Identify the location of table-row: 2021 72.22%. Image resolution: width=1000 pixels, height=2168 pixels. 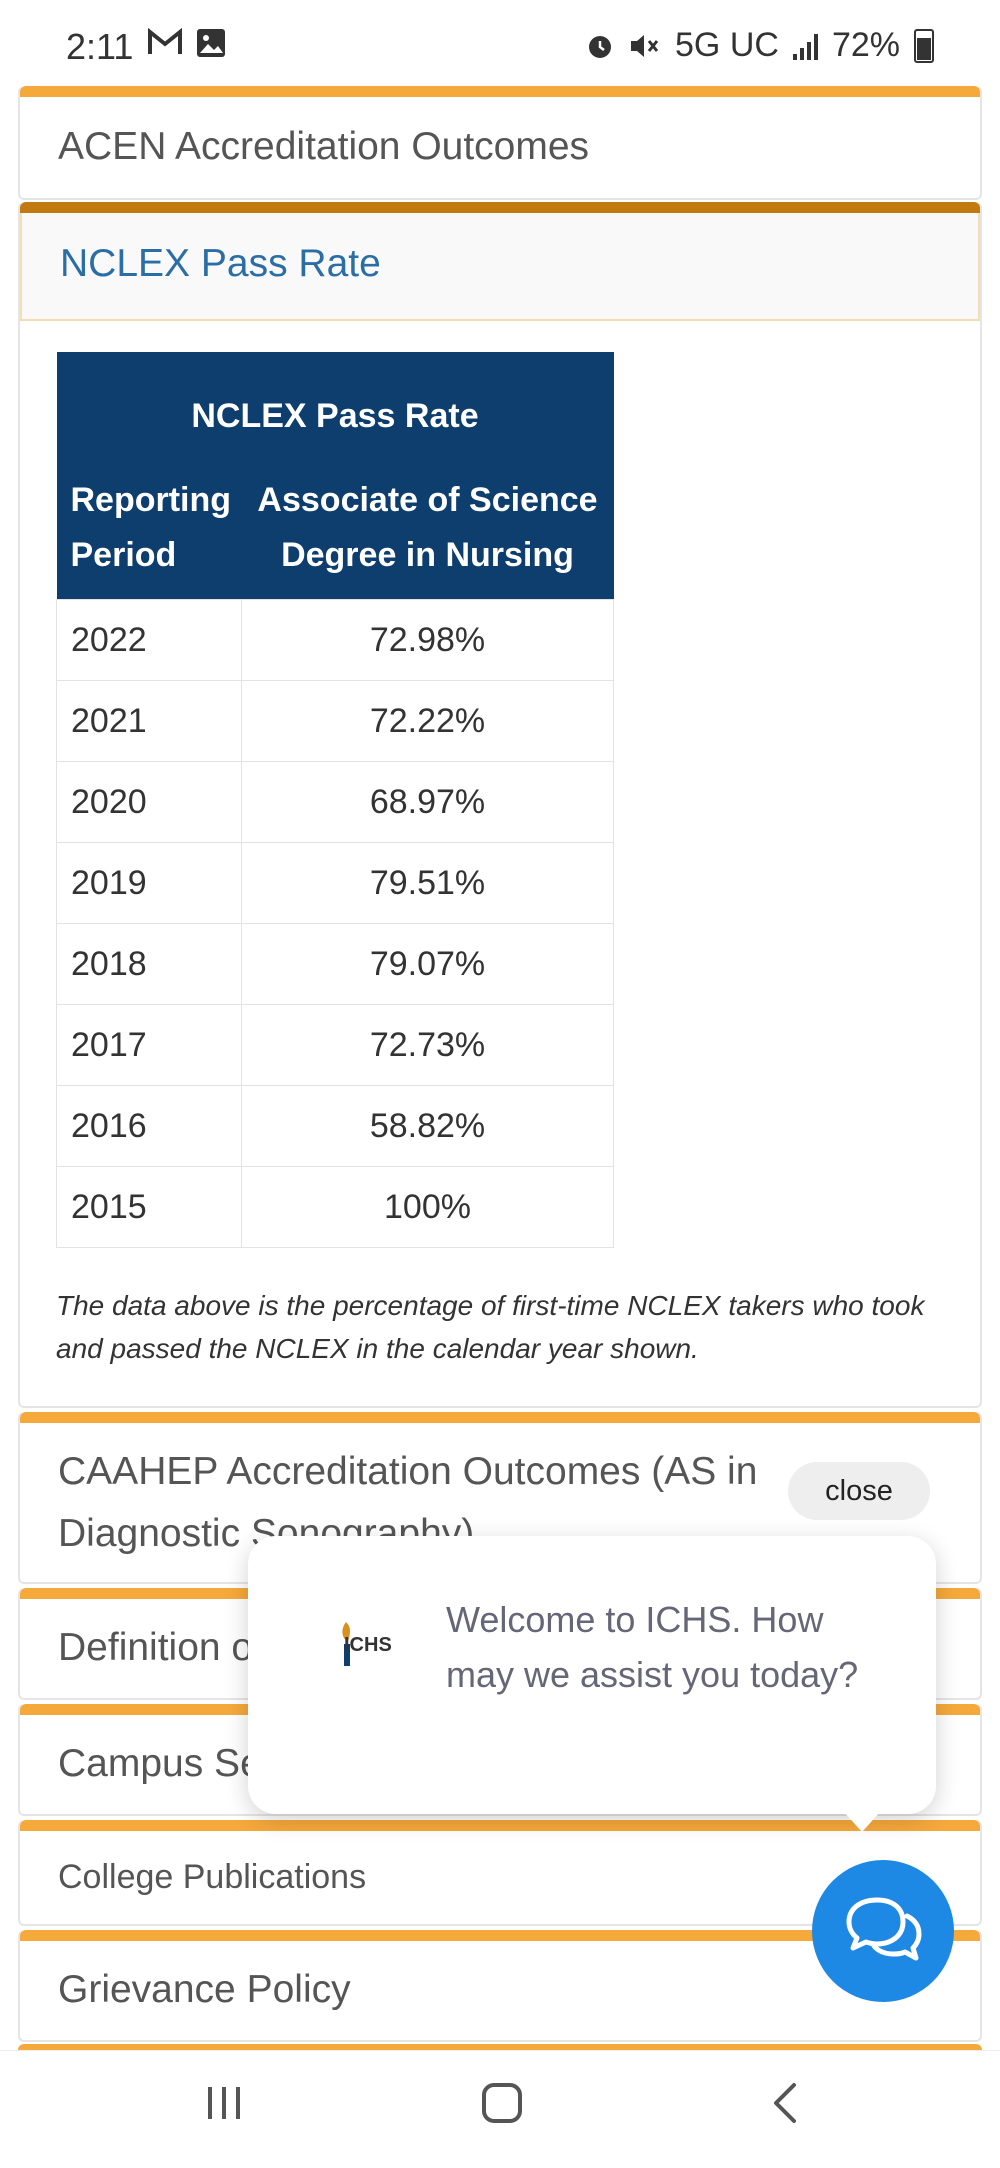
(335, 721).